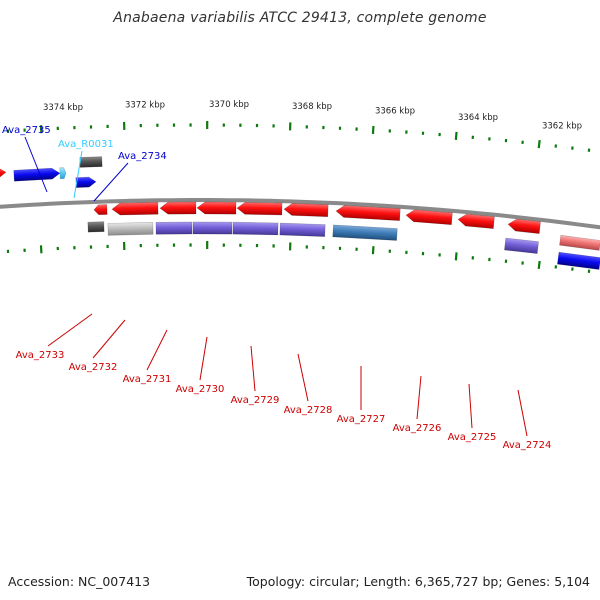  What do you see at coordinates (200, 389) in the screenshot?
I see `reverse-gene-label: Ava_2730` at bounding box center [200, 389].